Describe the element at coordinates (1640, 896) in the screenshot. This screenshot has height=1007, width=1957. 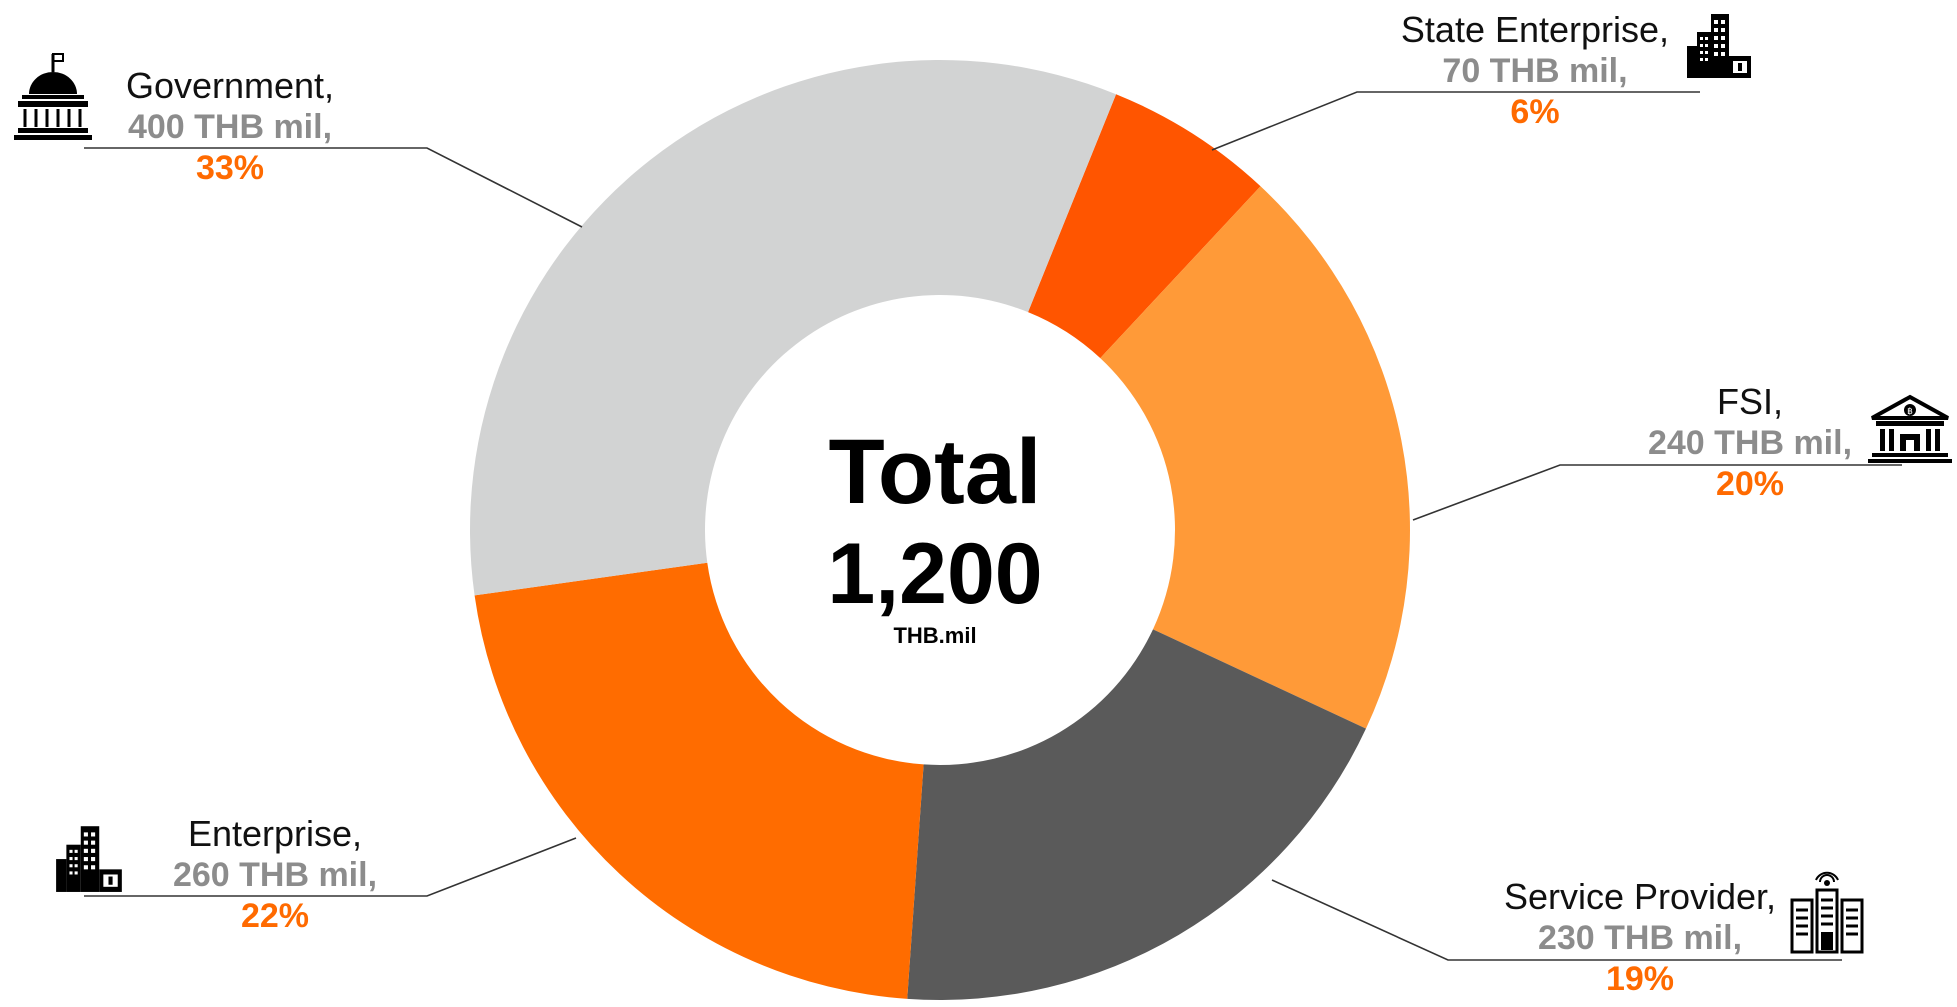
I see `category-name: Service Provider,` at that location.